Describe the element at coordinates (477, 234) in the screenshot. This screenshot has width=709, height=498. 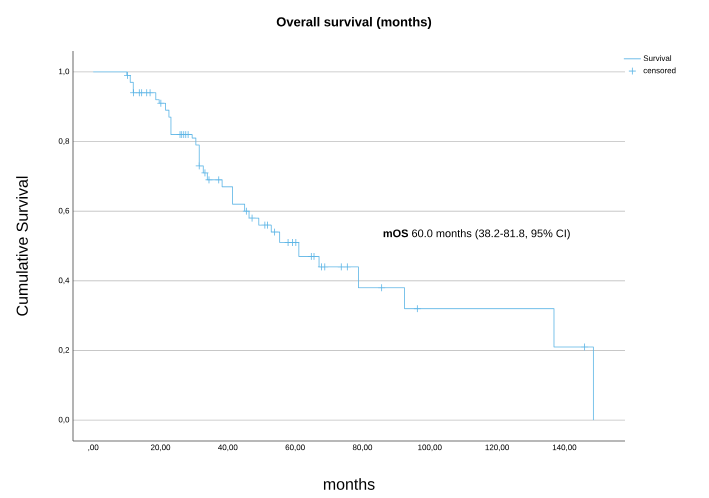
I see `annotation: mOS 60.0 months (38.2-81.8, 95% CI)` at that location.